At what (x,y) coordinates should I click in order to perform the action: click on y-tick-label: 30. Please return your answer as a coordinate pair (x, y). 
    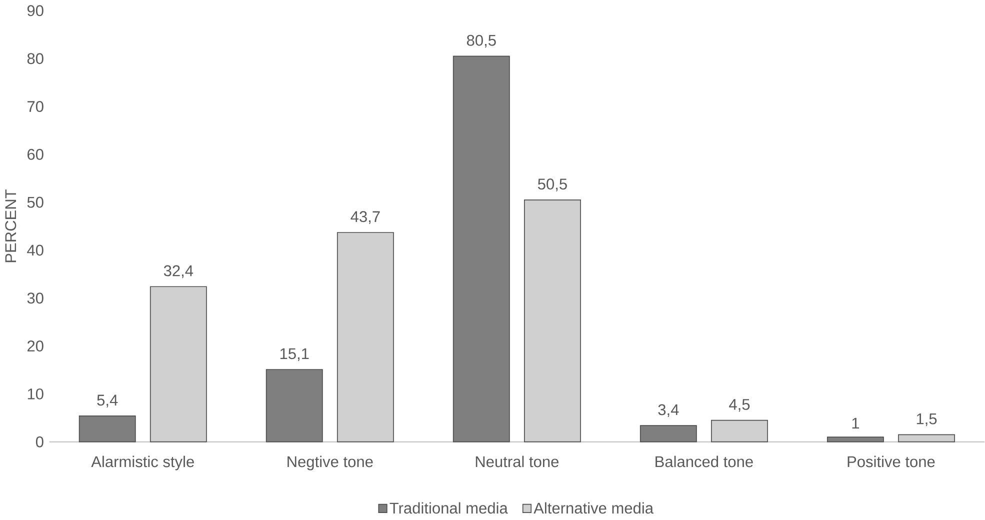
    Looking at the image, I should click on (35, 298).